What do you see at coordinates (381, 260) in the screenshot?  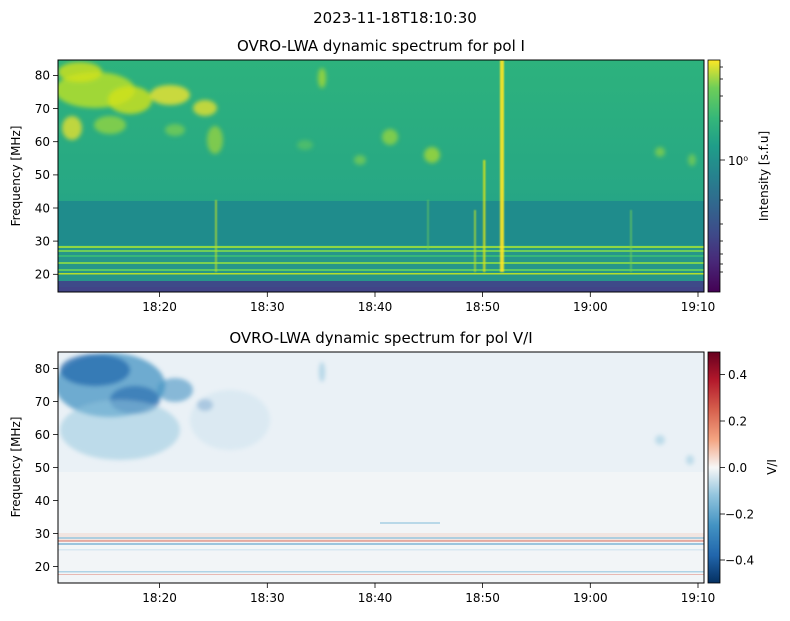 I see `rfi-lines` at bounding box center [381, 260].